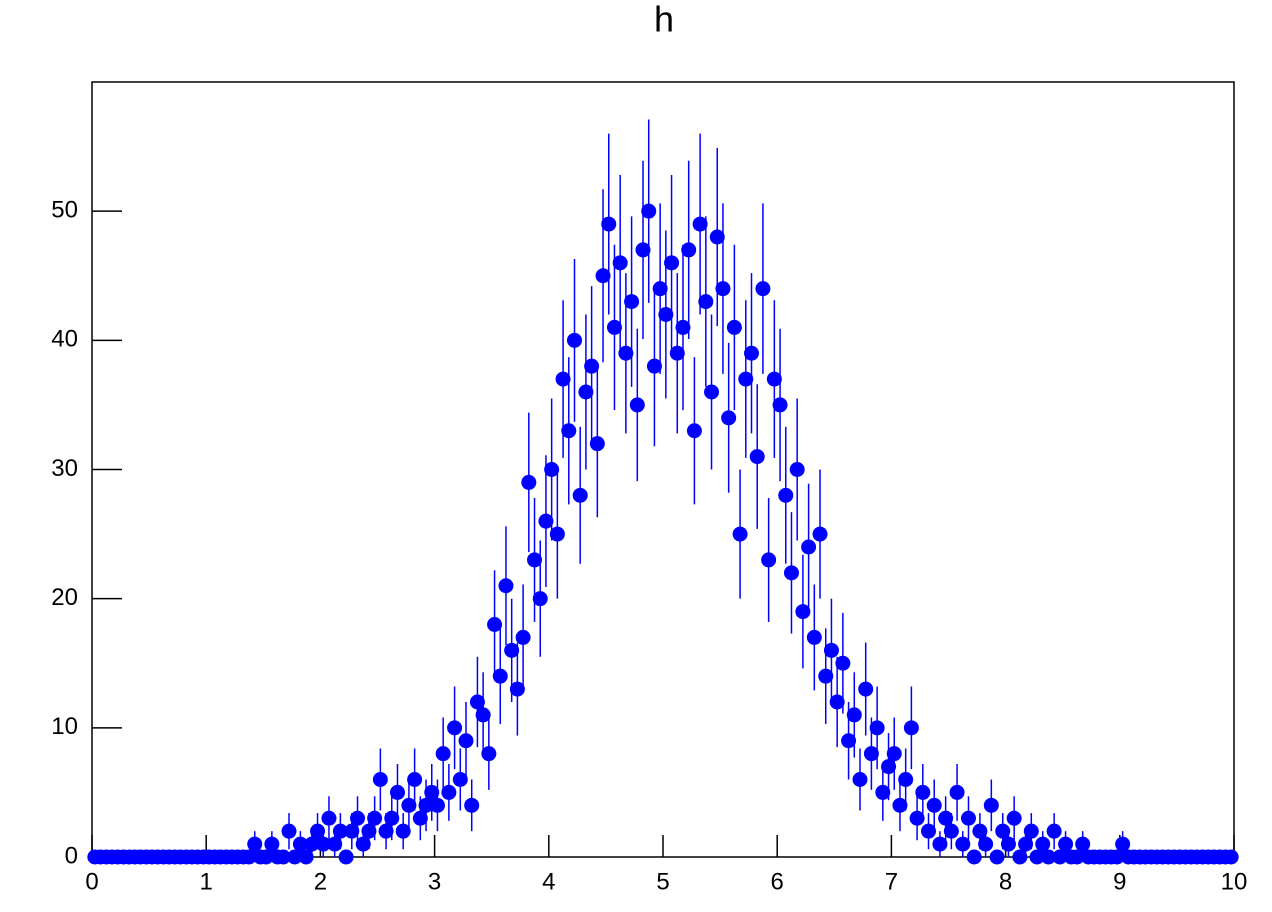 The height and width of the screenshot is (912, 1272). Describe the element at coordinates (64, 339) in the screenshot. I see `y-tick-label: 40` at that location.